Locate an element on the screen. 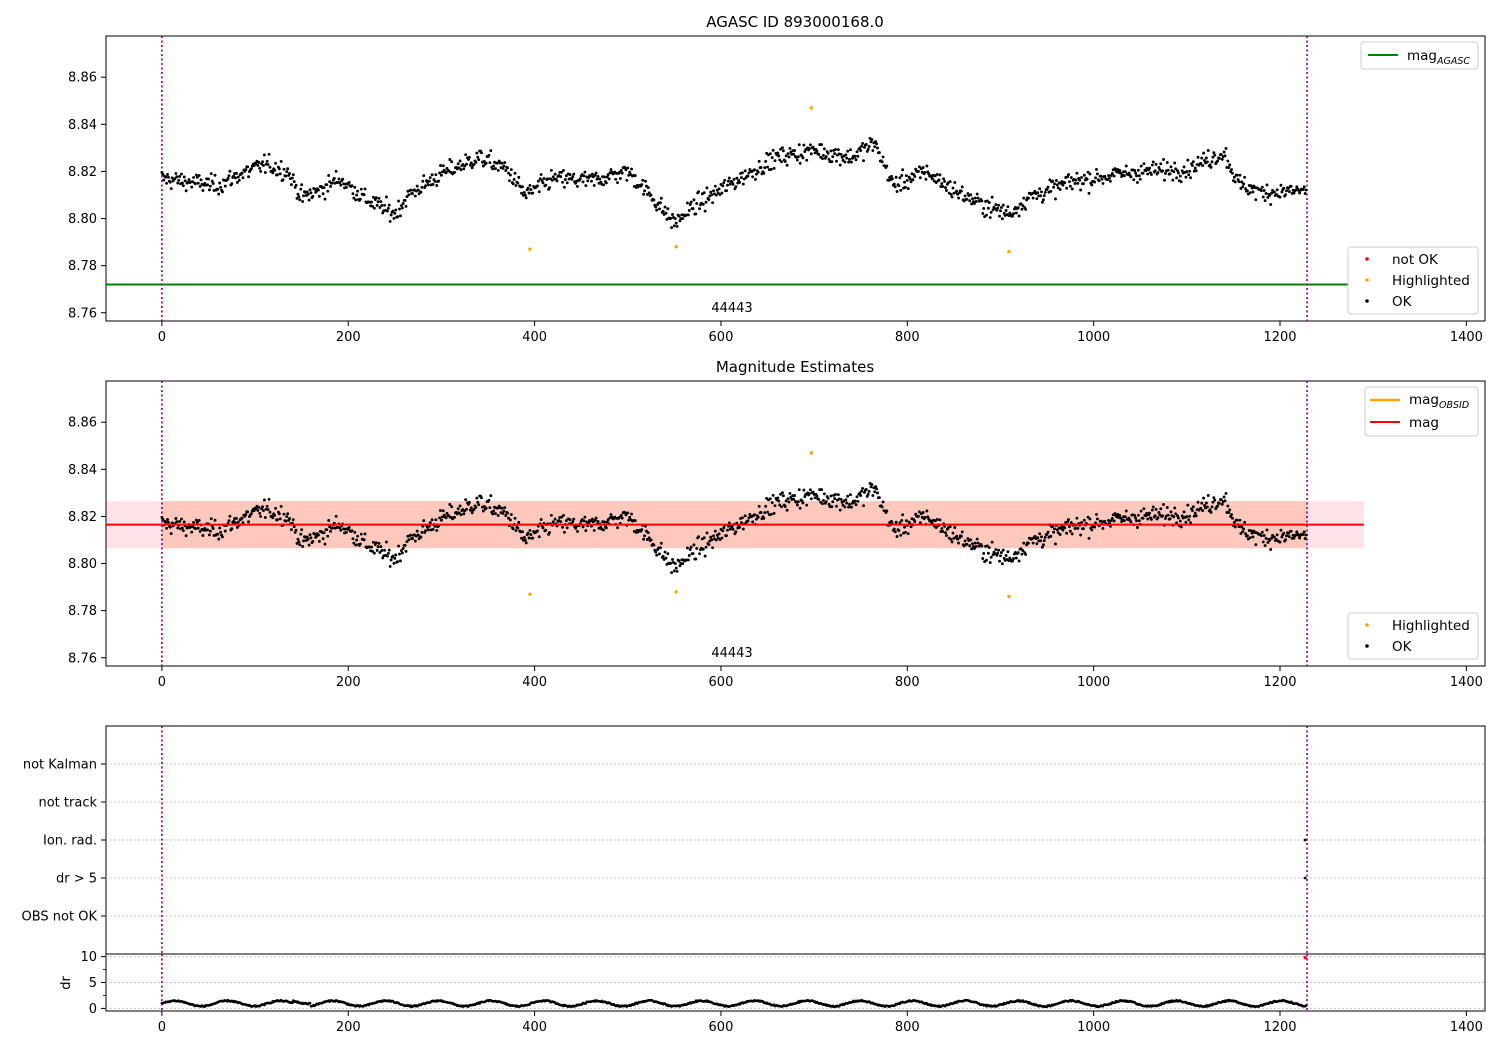 This screenshot has height=1050, width=1500. x-tick-label: 1000 is located at coordinates (1093, 337).